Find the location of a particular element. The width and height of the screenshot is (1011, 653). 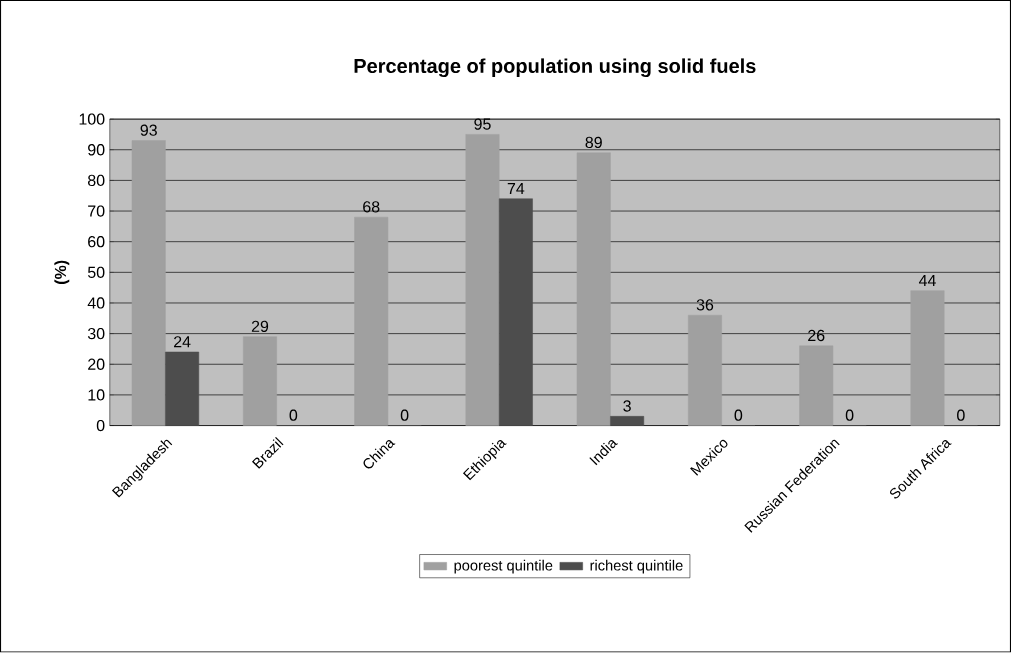

y-axis-title: (%) is located at coordinates (62, 272).